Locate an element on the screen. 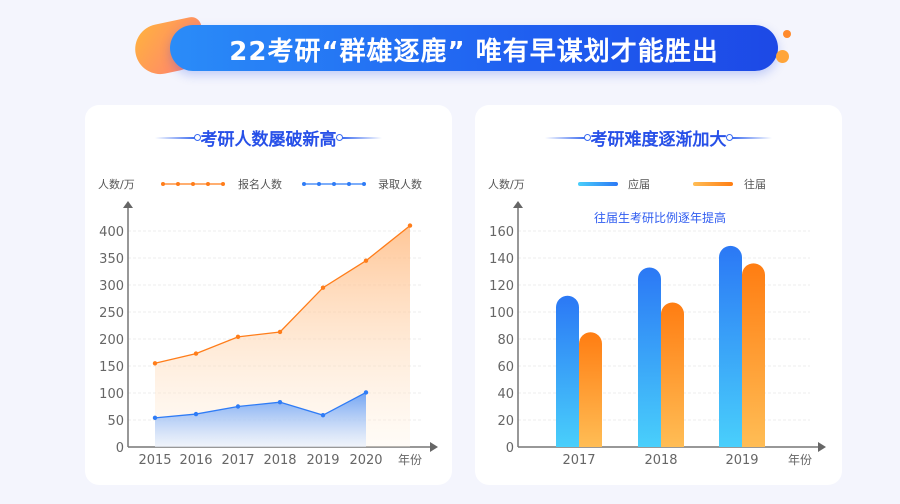 The width and height of the screenshot is (900, 504). legend-label: 报名人数 is located at coordinates (260, 184).